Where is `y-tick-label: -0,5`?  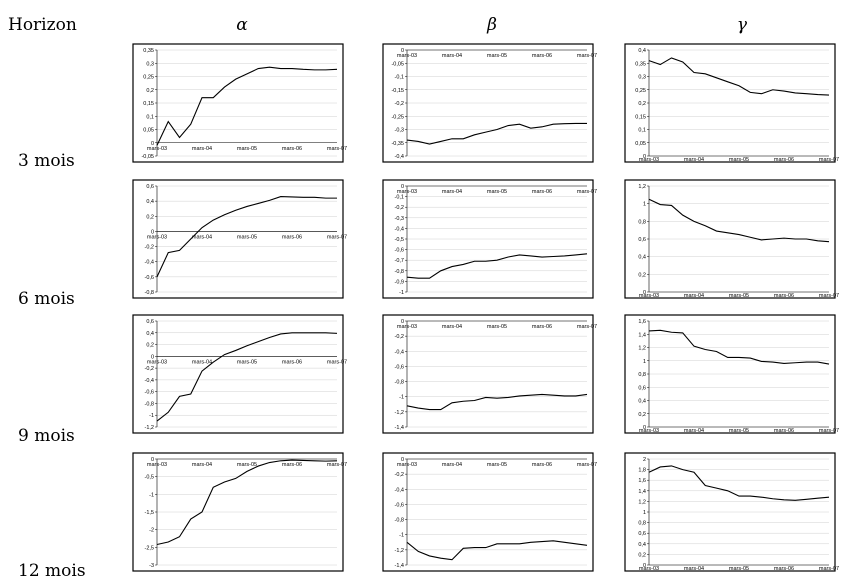
y-tick-label: -0,5 is located at coordinates (399, 240).